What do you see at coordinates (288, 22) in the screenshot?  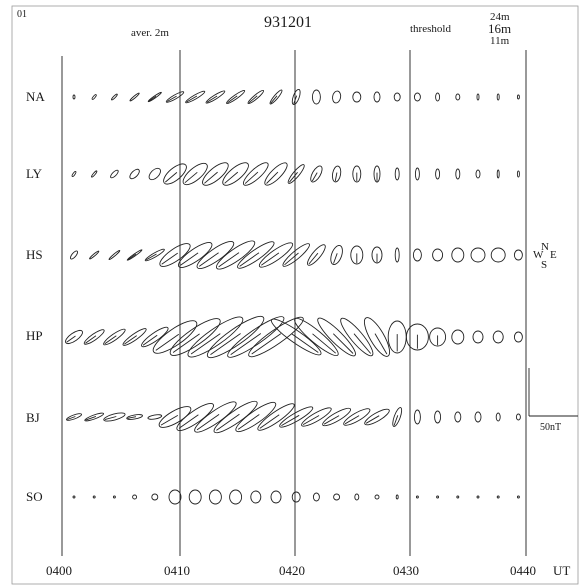 I see `date-code: 931201` at bounding box center [288, 22].